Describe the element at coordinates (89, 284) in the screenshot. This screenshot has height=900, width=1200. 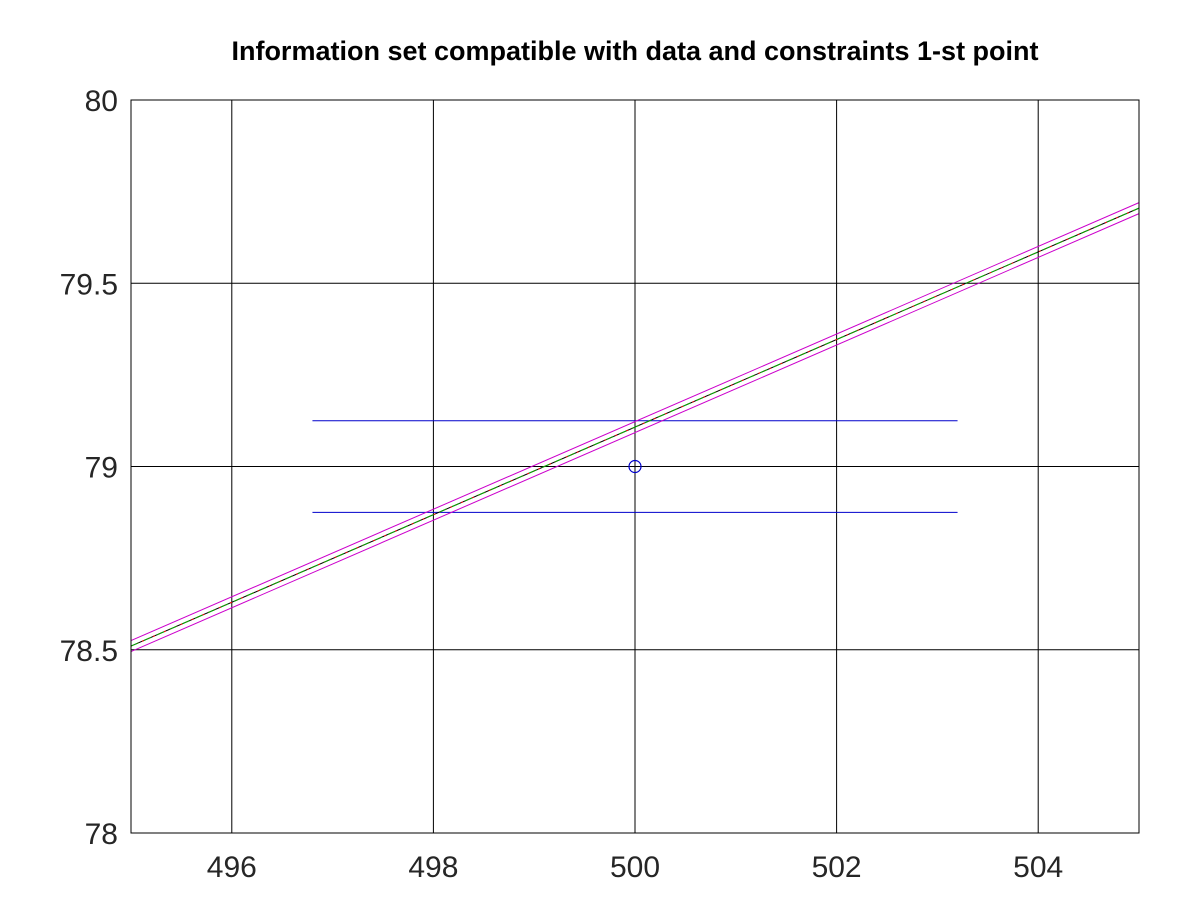
I see `y-tick-label: 79.5` at that location.